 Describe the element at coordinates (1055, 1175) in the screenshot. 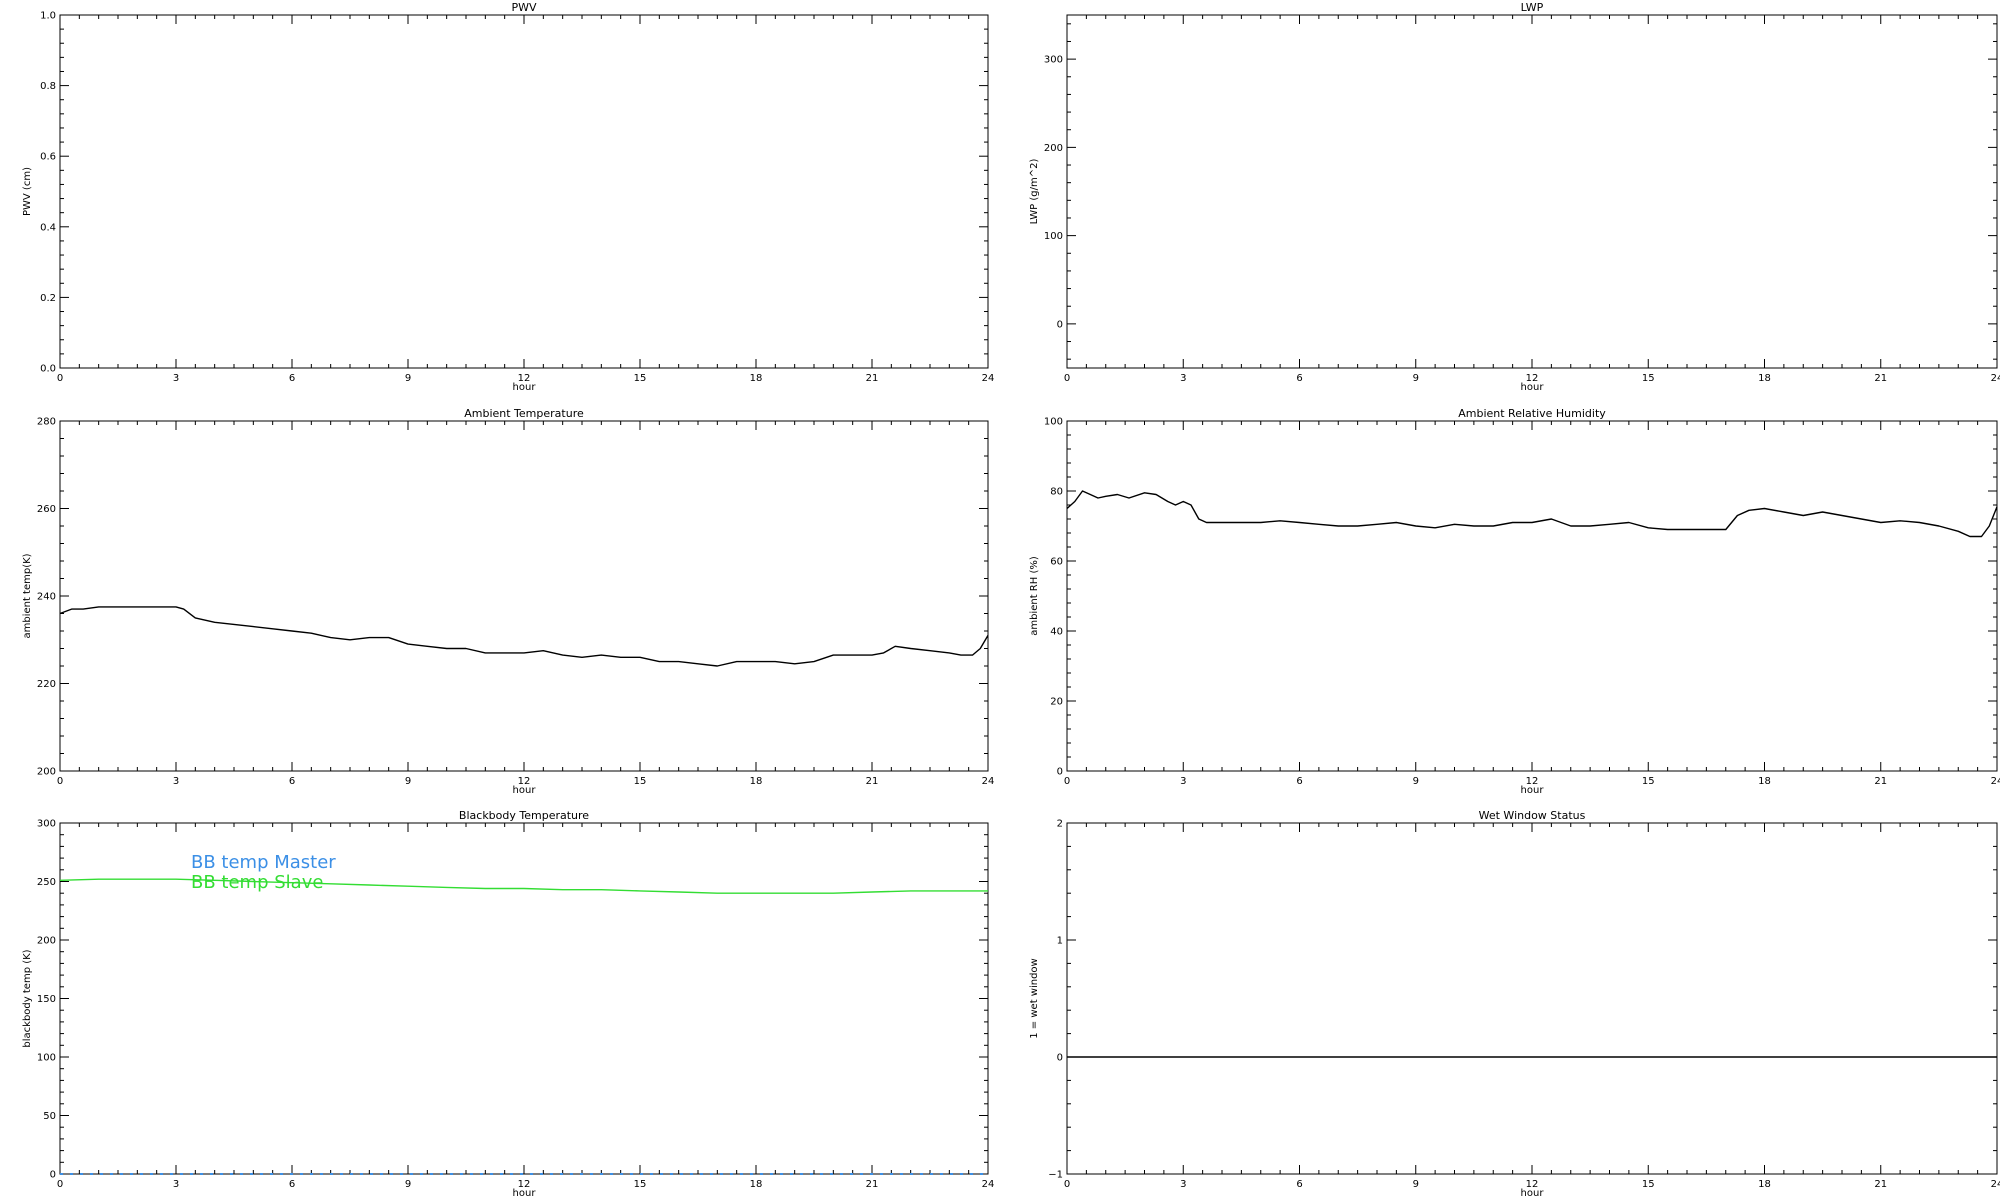

I see `y-tick-label: −1` at that location.